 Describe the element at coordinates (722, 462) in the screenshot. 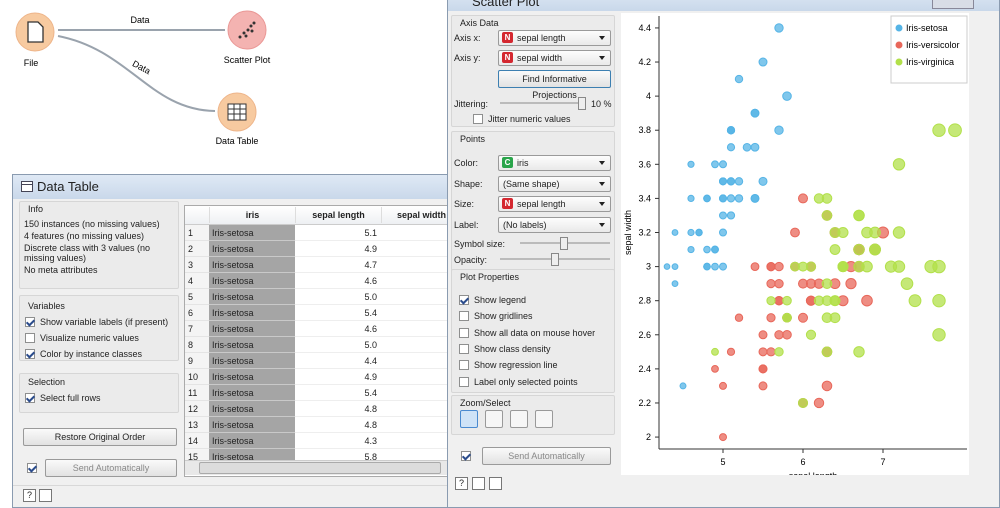

I see `x-tick-label: 5` at that location.